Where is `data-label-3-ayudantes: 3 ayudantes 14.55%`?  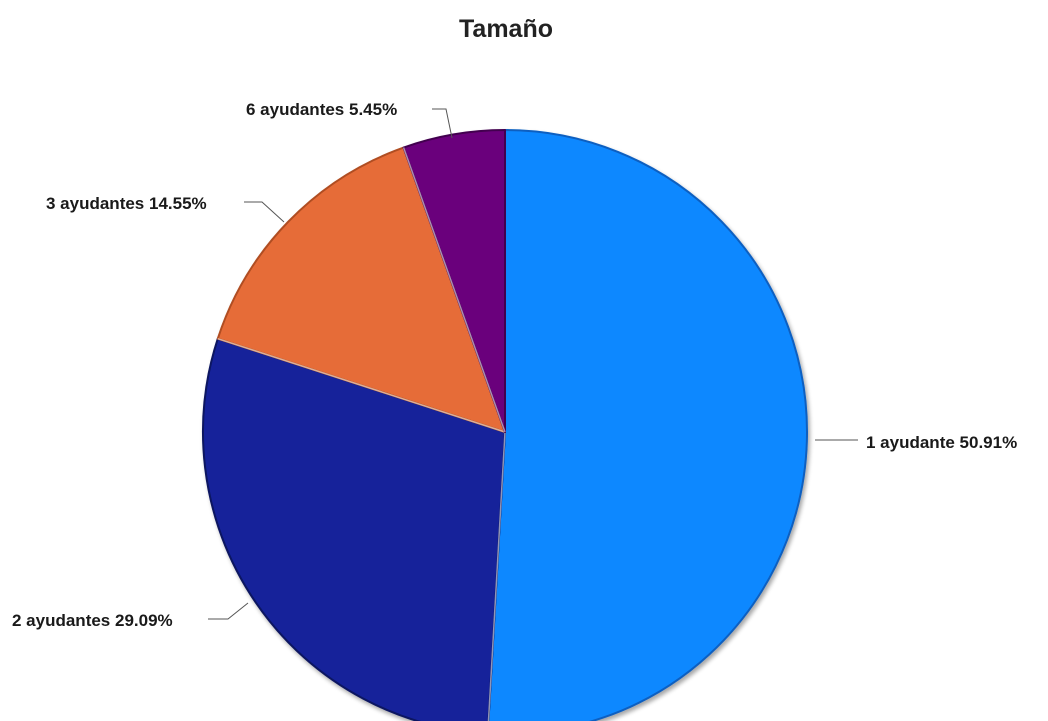 data-label-3-ayudantes: 3 ayudantes 14.55% is located at coordinates (126, 203).